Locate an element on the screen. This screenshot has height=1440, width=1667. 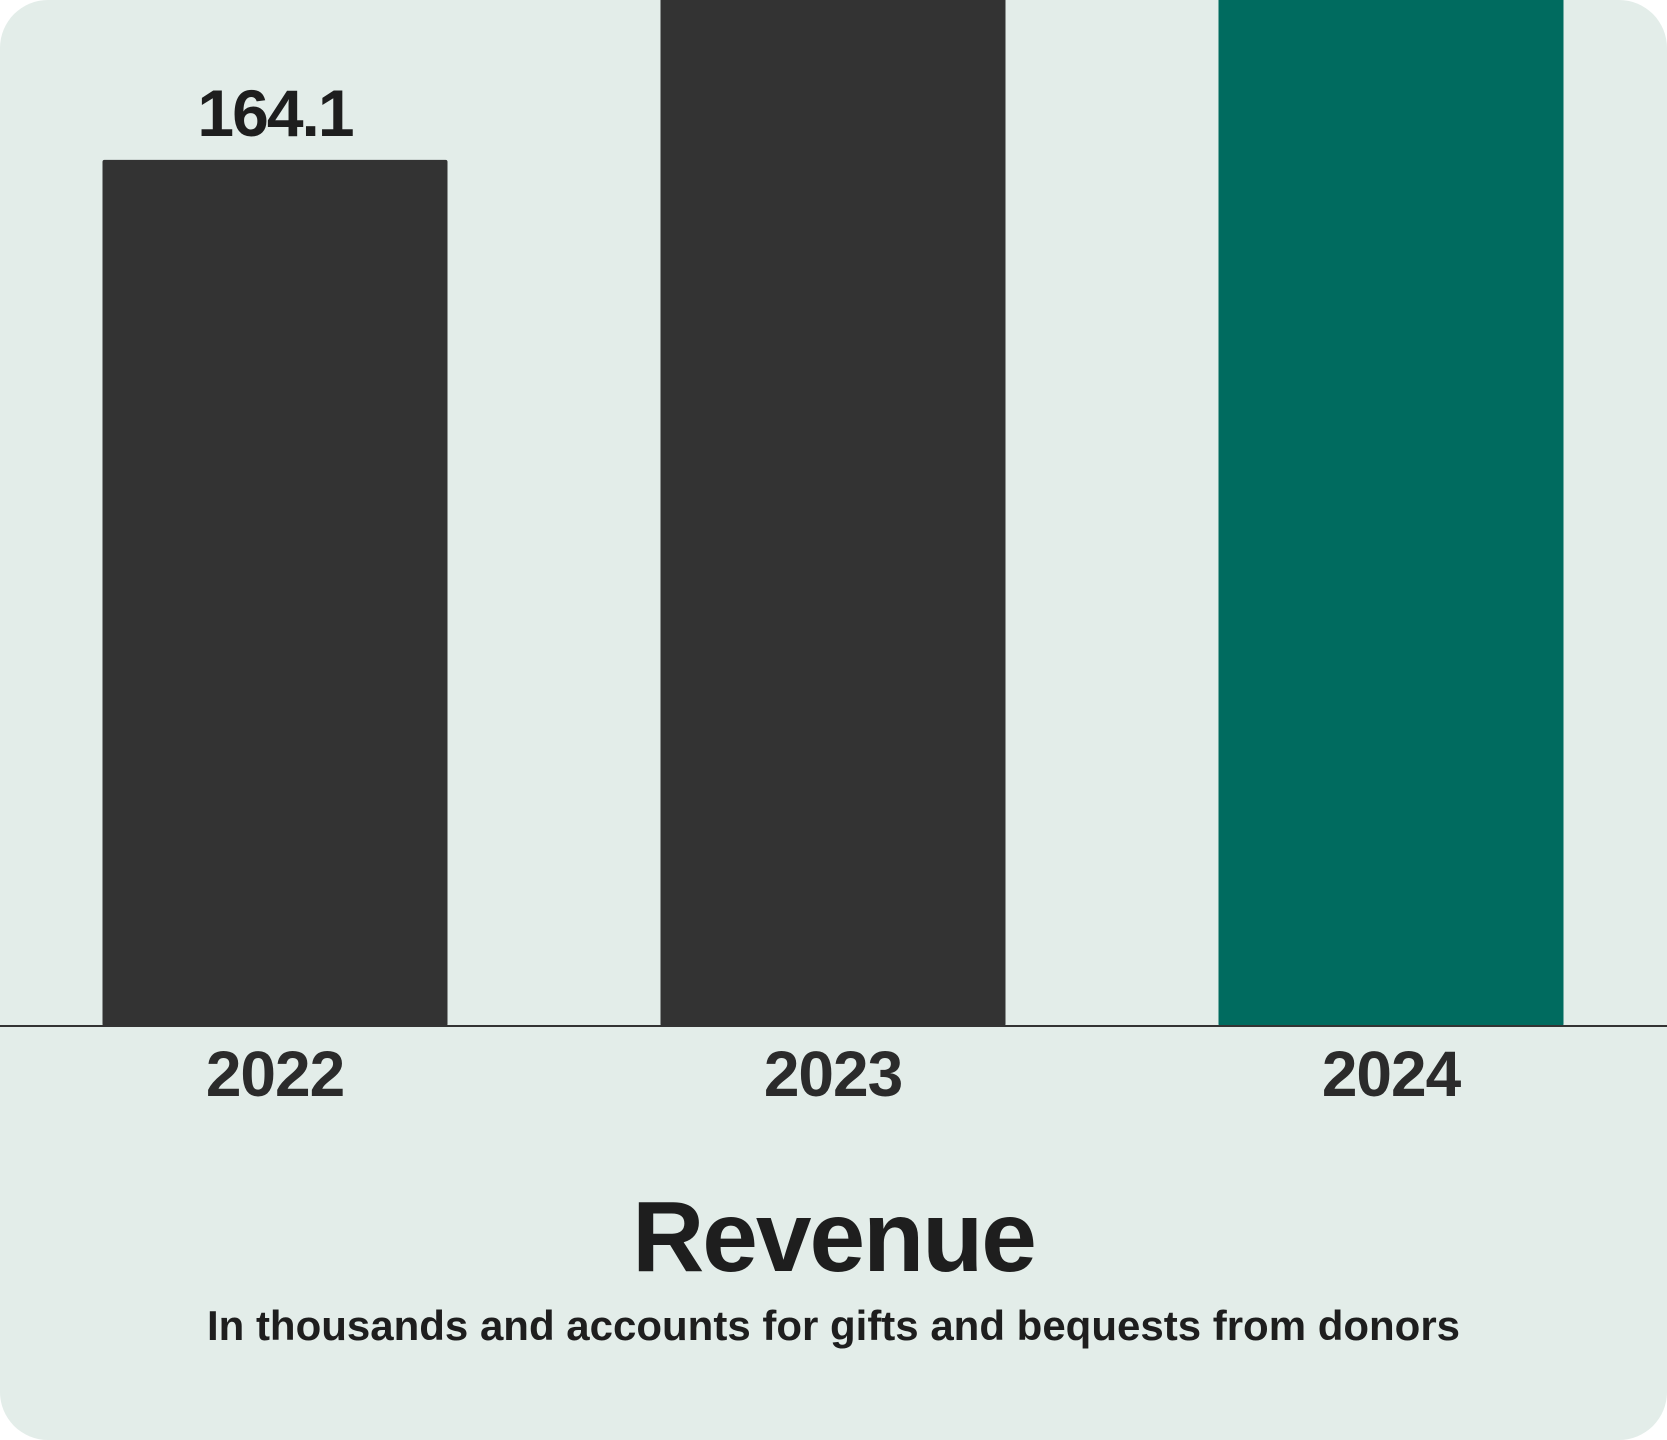
x-tick-label-2024: 2024 is located at coordinates (1392, 1074).